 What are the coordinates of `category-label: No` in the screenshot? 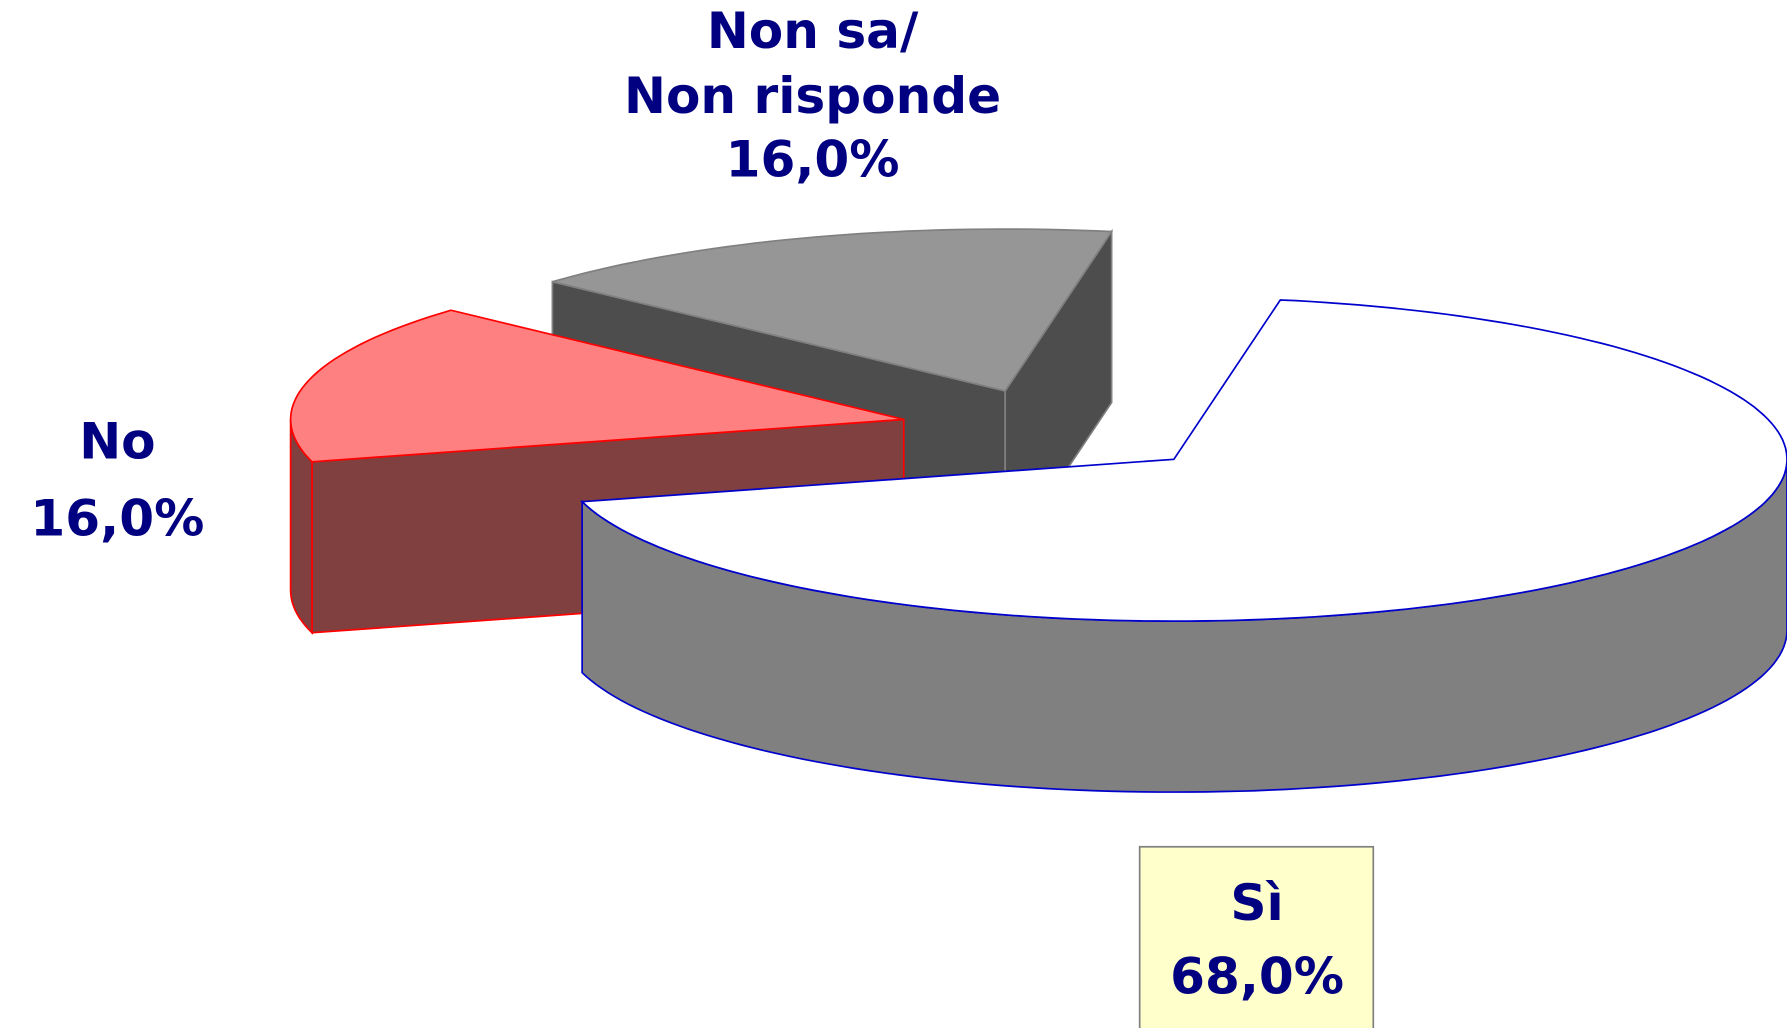 It's located at (117, 440).